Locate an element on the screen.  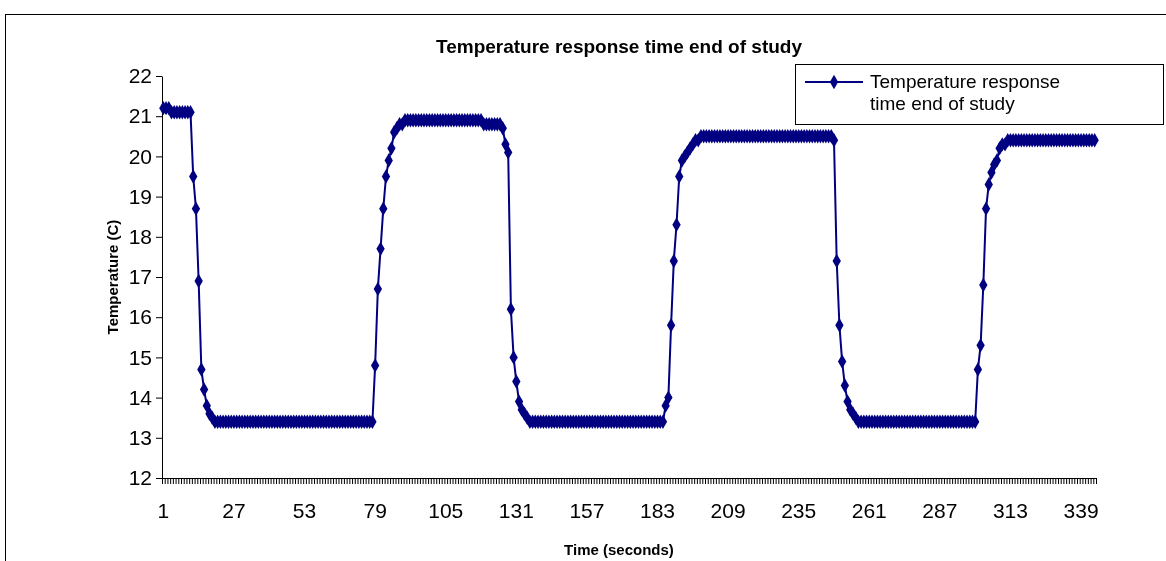
y-tick-label: 14 is located at coordinates (140, 397).